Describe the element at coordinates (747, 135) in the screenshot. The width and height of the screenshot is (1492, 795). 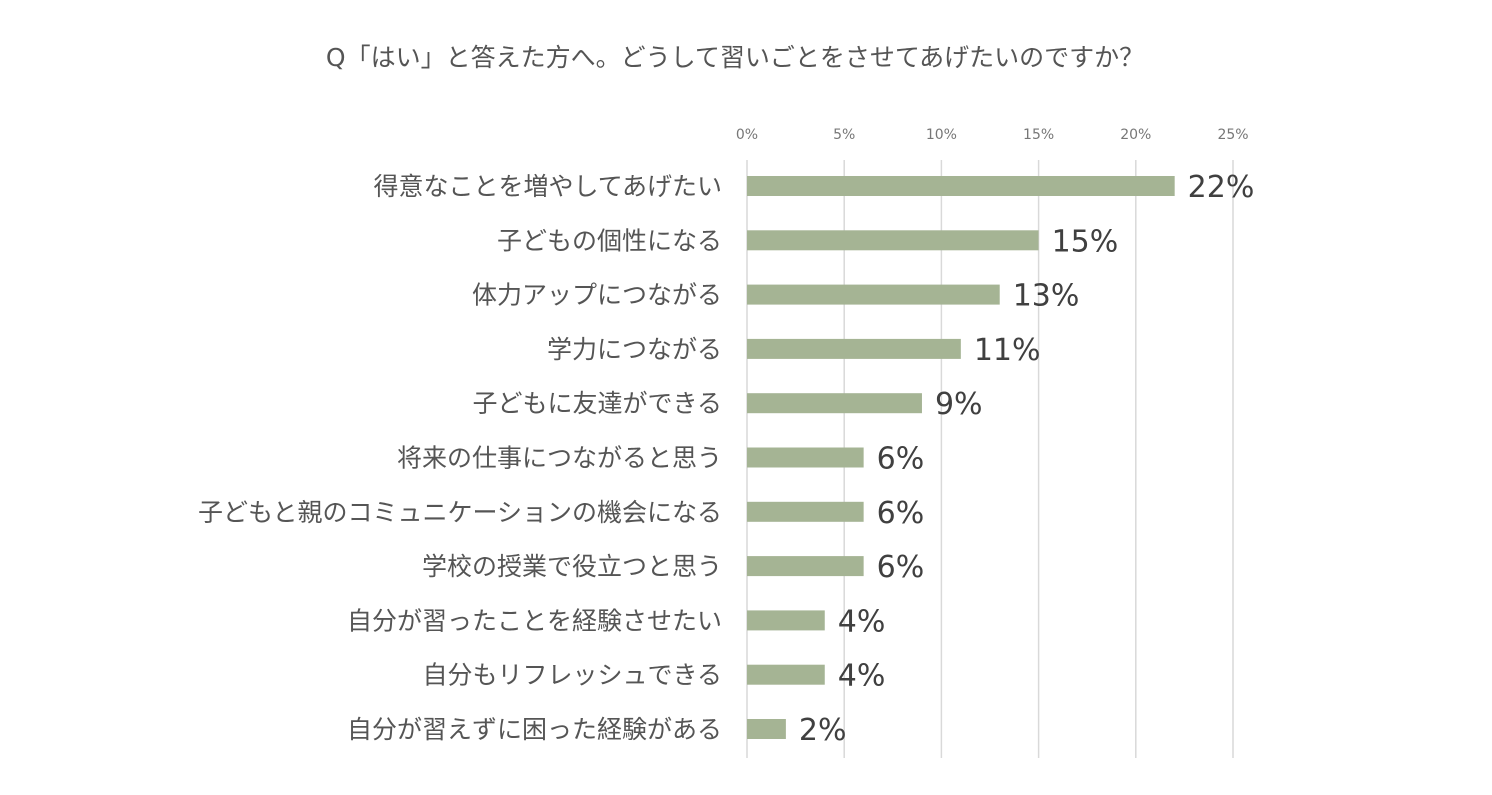
I see `x-tick-label: 0%` at that location.